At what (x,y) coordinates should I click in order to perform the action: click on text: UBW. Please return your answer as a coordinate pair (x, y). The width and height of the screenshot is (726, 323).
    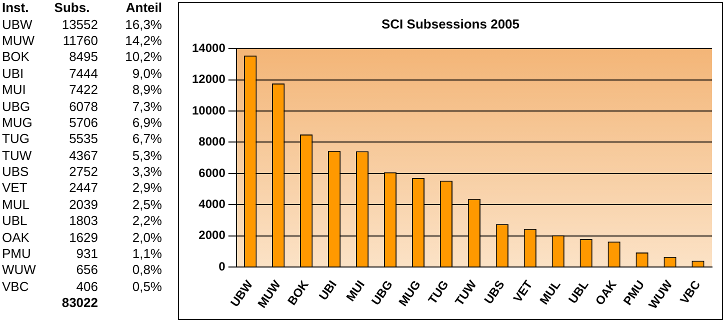
    Looking at the image, I should click on (17, 24).